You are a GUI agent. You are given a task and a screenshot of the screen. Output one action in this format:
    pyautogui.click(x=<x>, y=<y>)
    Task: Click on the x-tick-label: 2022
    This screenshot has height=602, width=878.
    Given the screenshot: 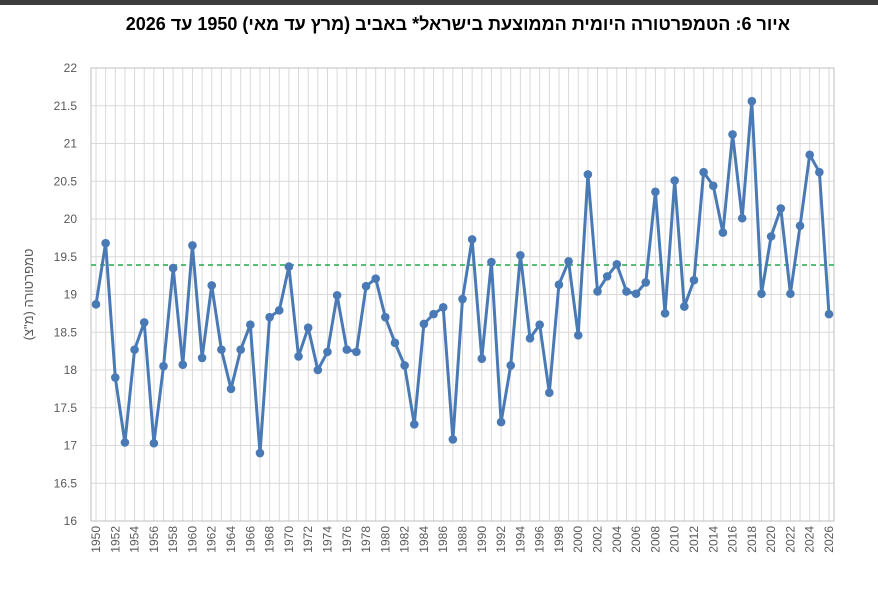 What is the action you would take?
    pyautogui.click(x=790, y=539)
    